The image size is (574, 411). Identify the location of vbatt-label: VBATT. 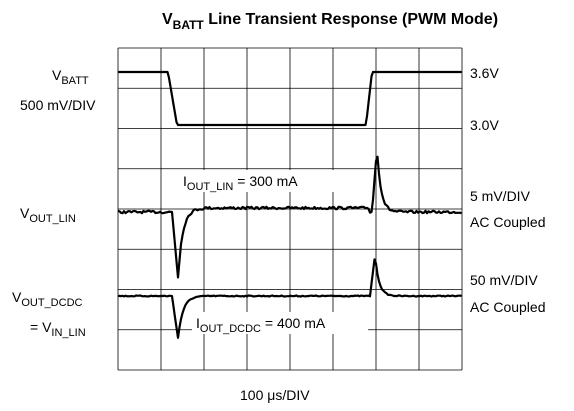
(70, 77).